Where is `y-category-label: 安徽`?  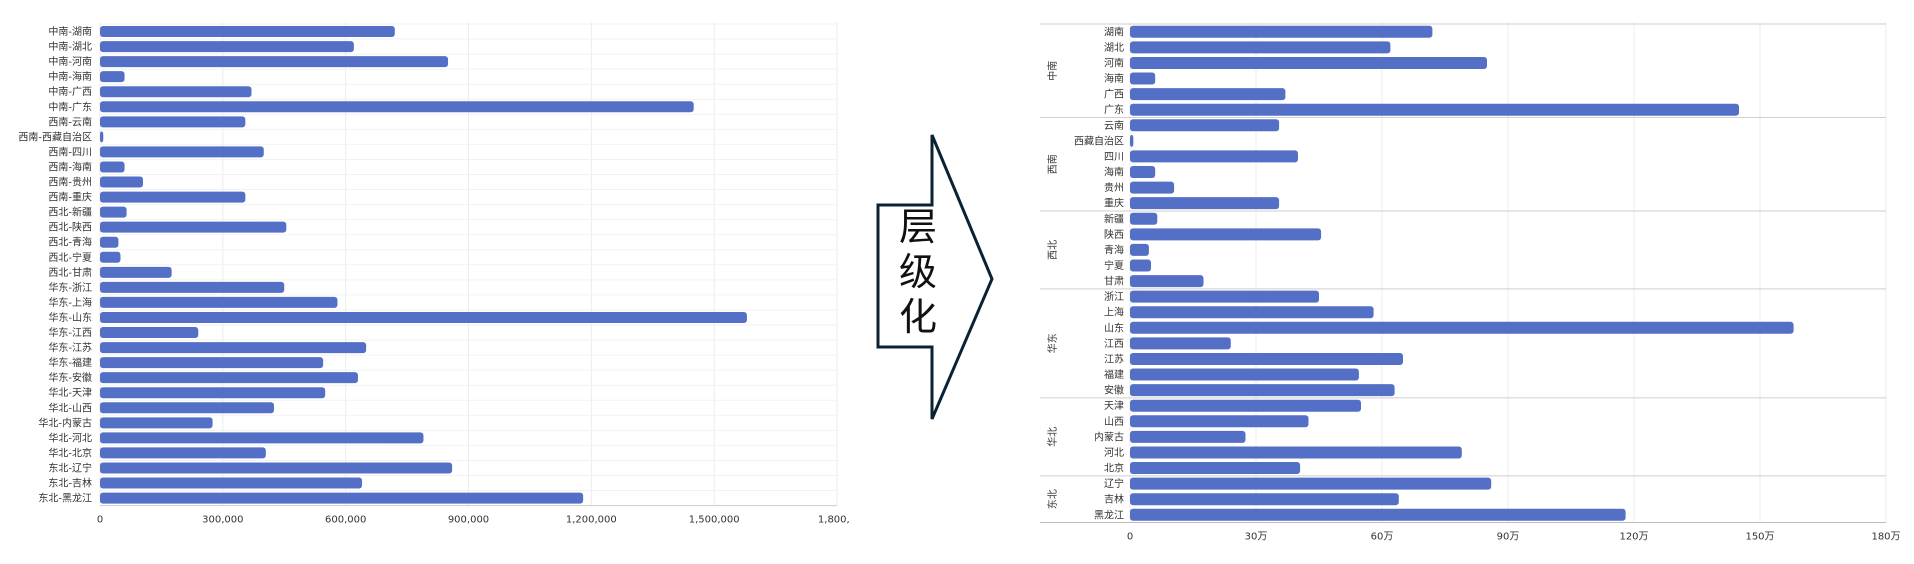
y-category-label: 安徽 is located at coordinates (1114, 390).